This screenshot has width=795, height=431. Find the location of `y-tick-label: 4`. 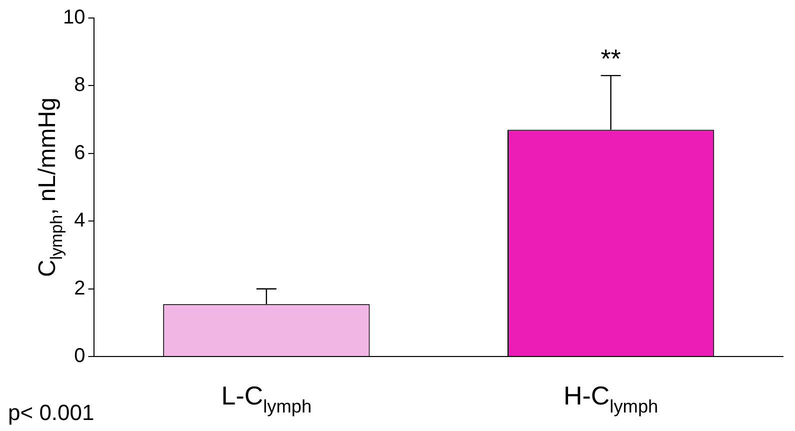

y-tick-label: 4 is located at coordinates (80, 221).